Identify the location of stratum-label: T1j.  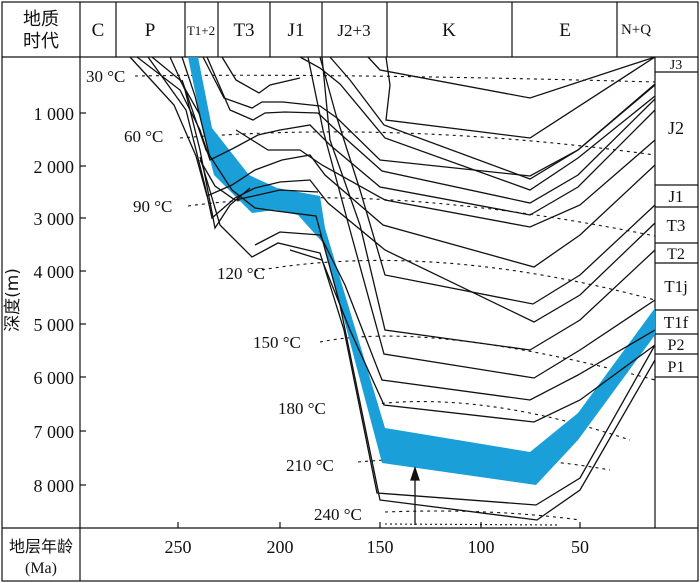
(676, 286).